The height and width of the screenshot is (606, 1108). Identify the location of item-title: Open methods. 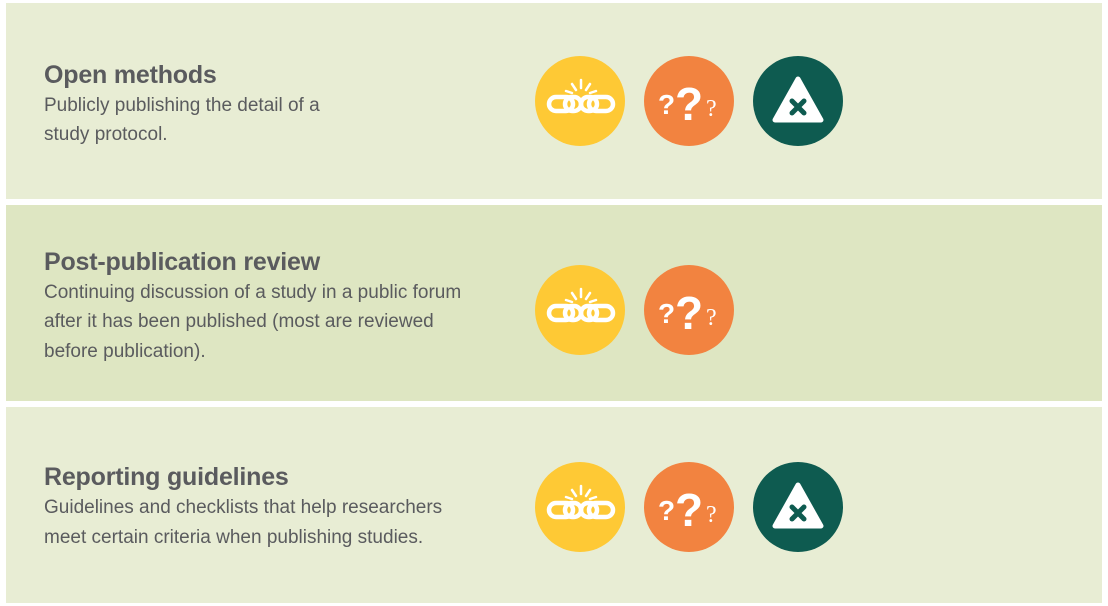
(130, 75).